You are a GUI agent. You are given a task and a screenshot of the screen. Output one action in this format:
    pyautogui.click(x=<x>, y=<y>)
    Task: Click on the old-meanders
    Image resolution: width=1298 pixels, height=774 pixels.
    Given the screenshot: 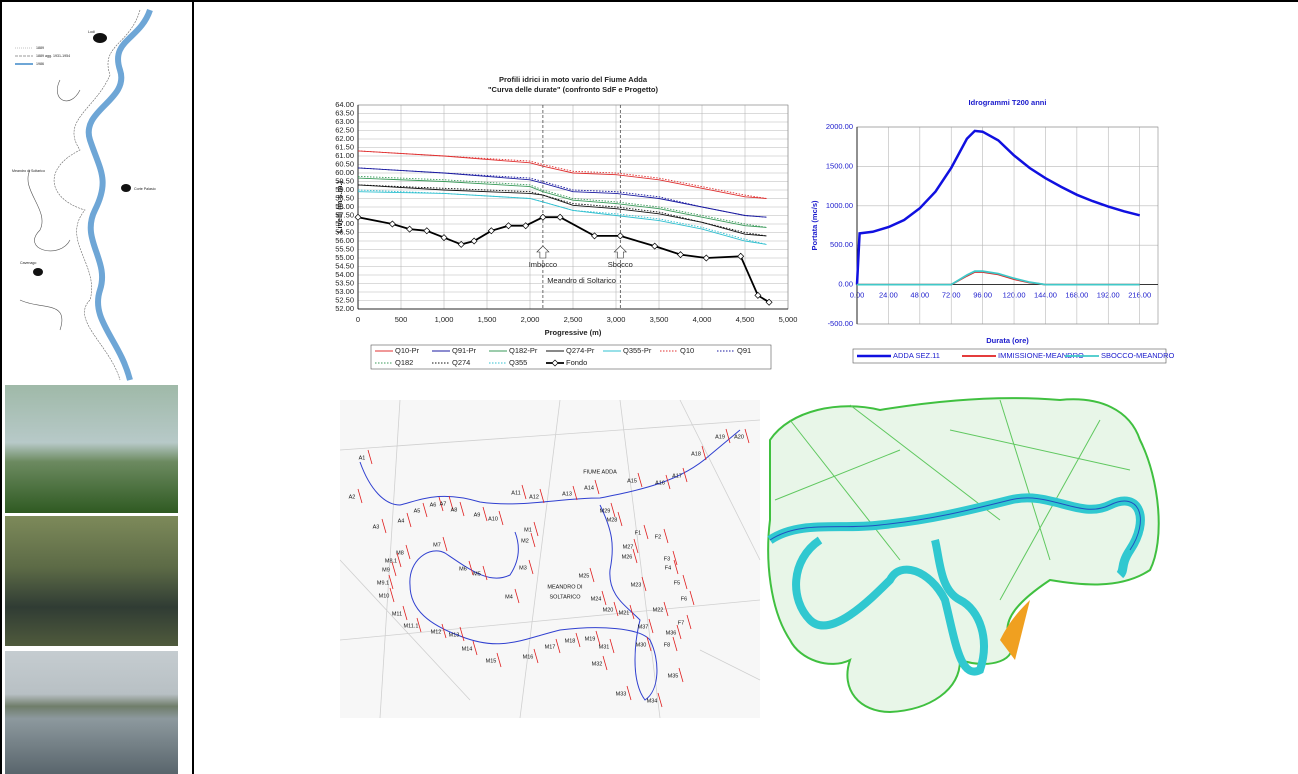 What is the action you would take?
    pyautogui.click(x=50, y=205)
    